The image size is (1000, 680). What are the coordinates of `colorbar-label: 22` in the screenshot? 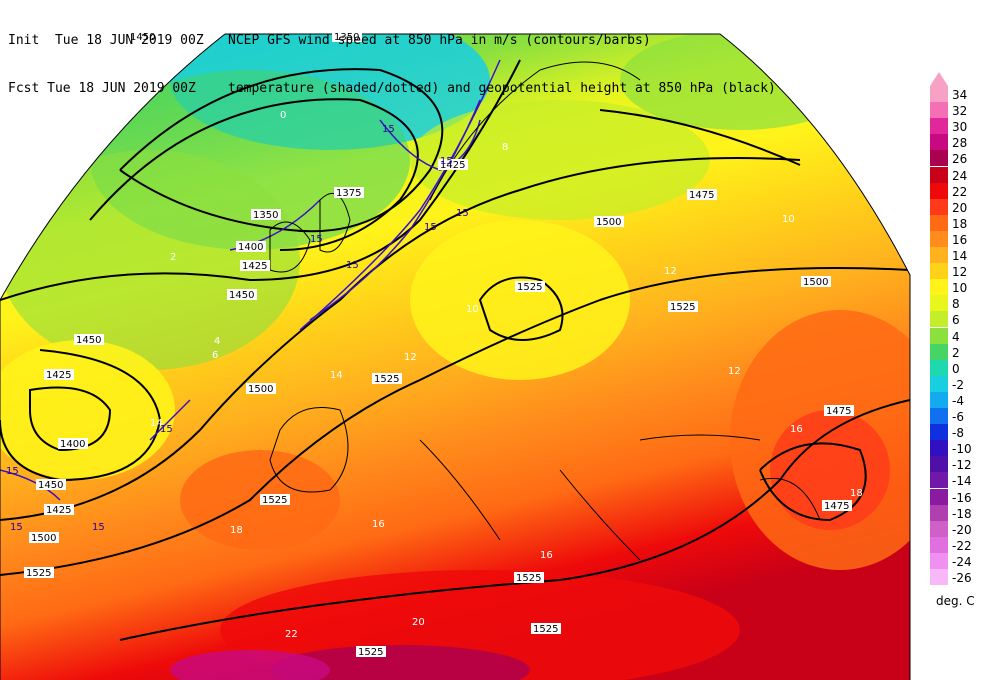 It's located at (960, 191).